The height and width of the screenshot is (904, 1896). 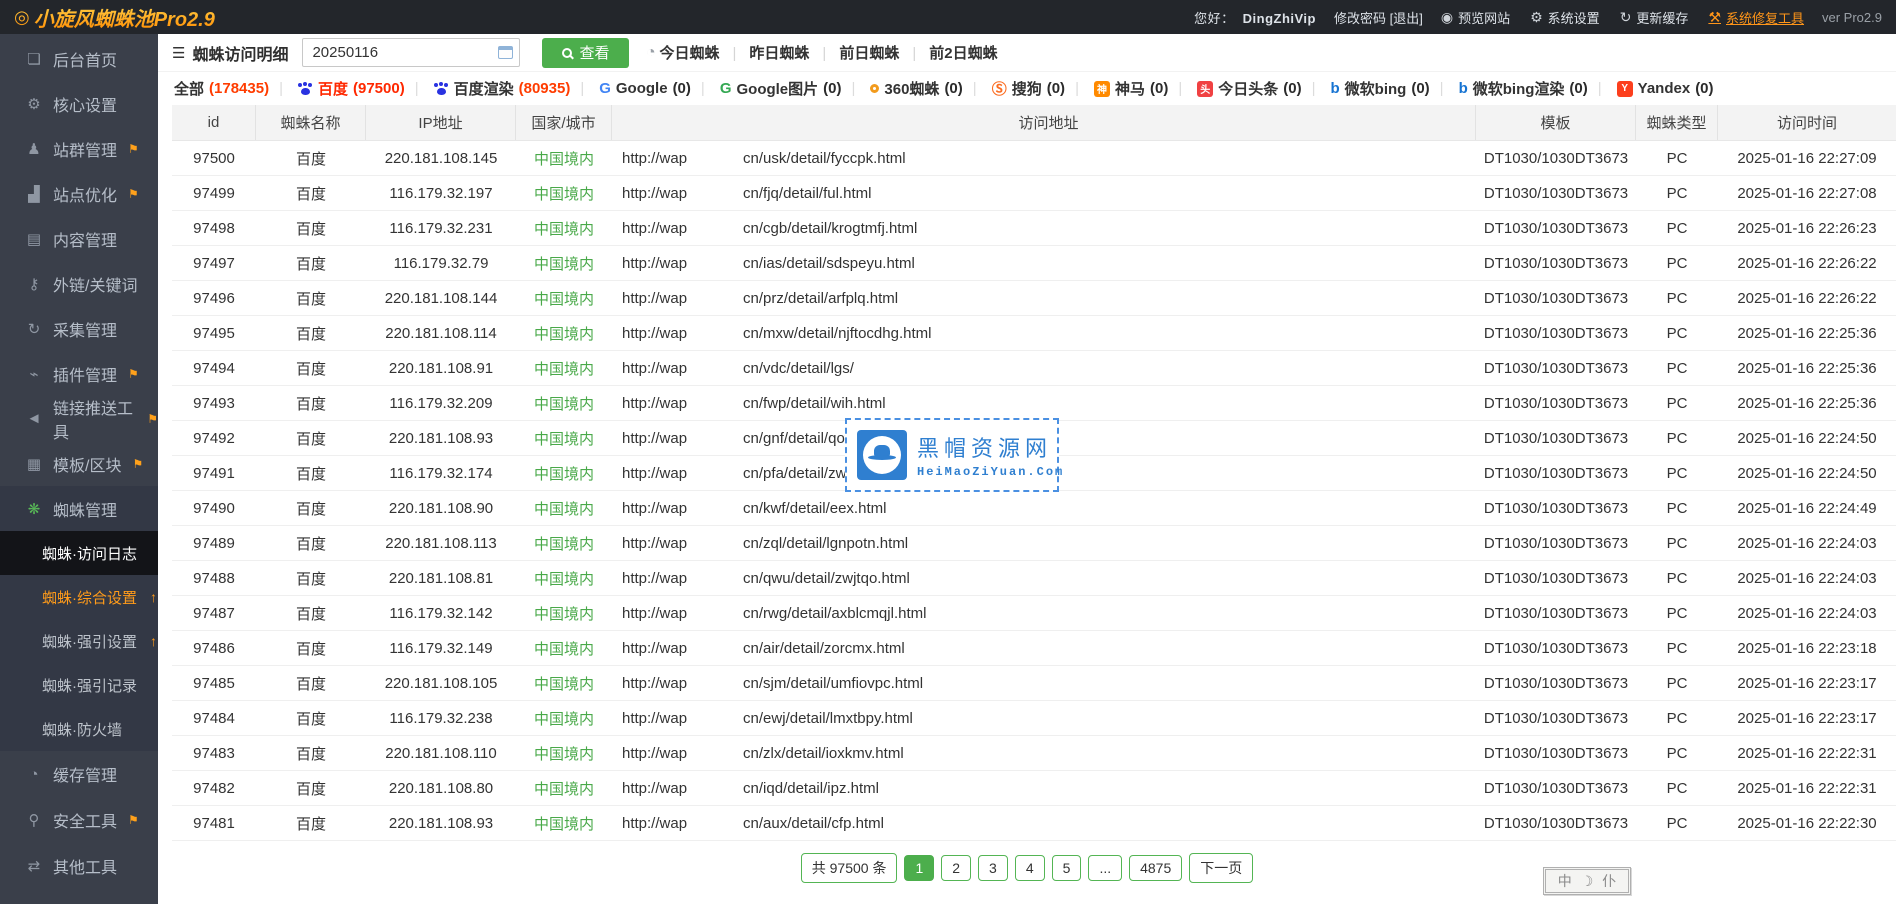 What do you see at coordinates (1565, 17) in the screenshot?
I see `topbar-link: ⚙ 系统设置` at bounding box center [1565, 17].